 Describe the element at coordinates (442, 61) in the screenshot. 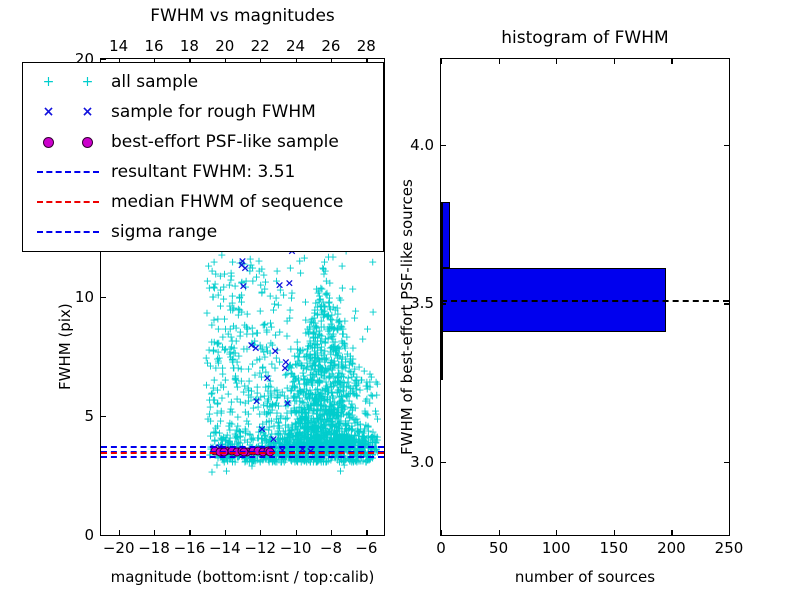

I see `hist-x-tick-top` at that location.